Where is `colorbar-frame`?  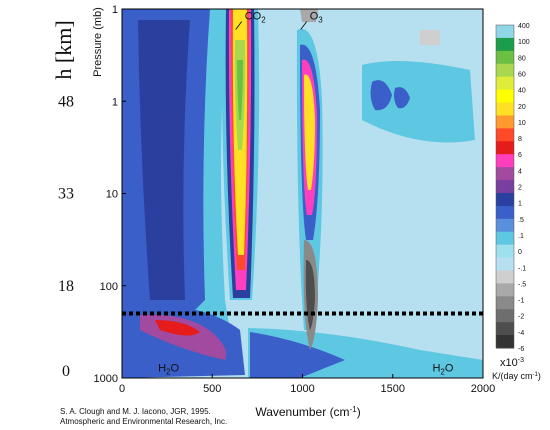
colorbar-frame is located at coordinates (505, 186).